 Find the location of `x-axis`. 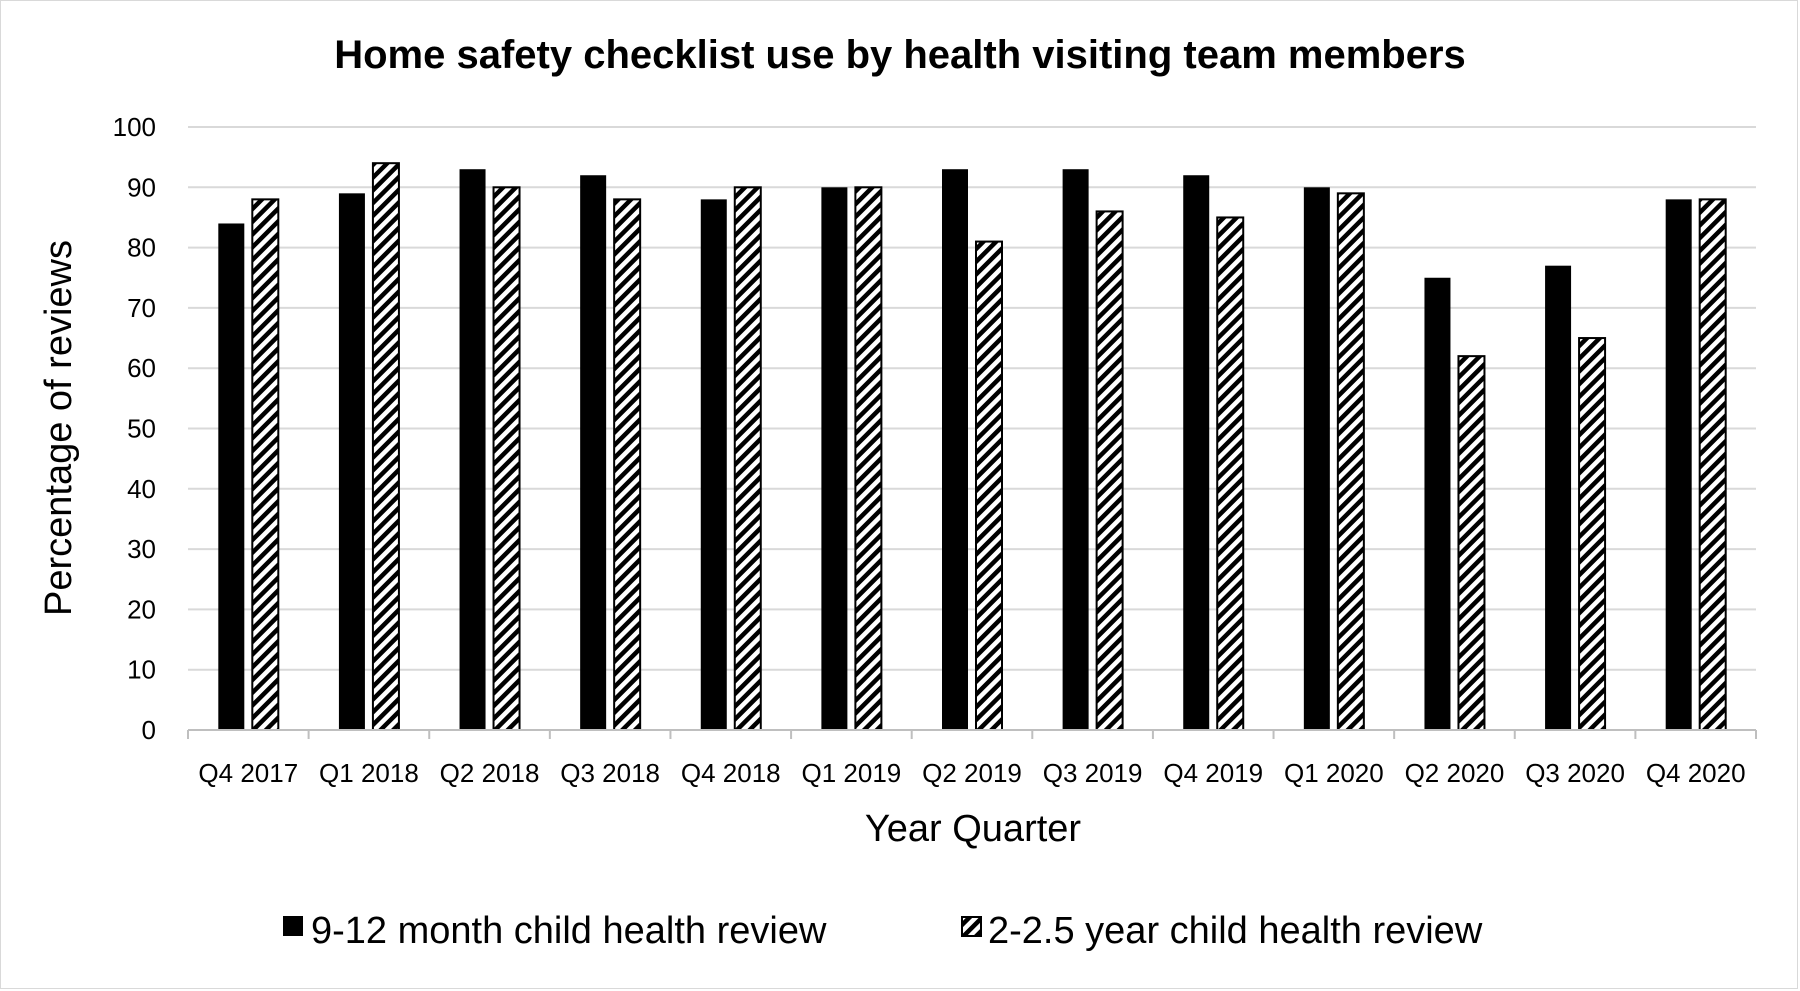

x-axis is located at coordinates (972, 734).